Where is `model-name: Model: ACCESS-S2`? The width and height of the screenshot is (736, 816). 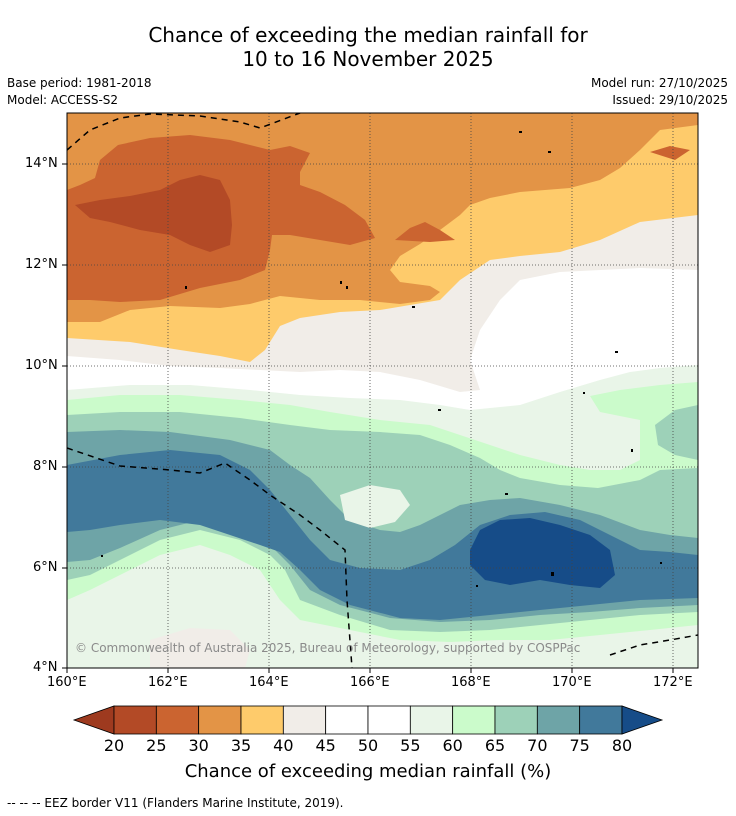
model-name: Model: ACCESS-S2 is located at coordinates (63, 100).